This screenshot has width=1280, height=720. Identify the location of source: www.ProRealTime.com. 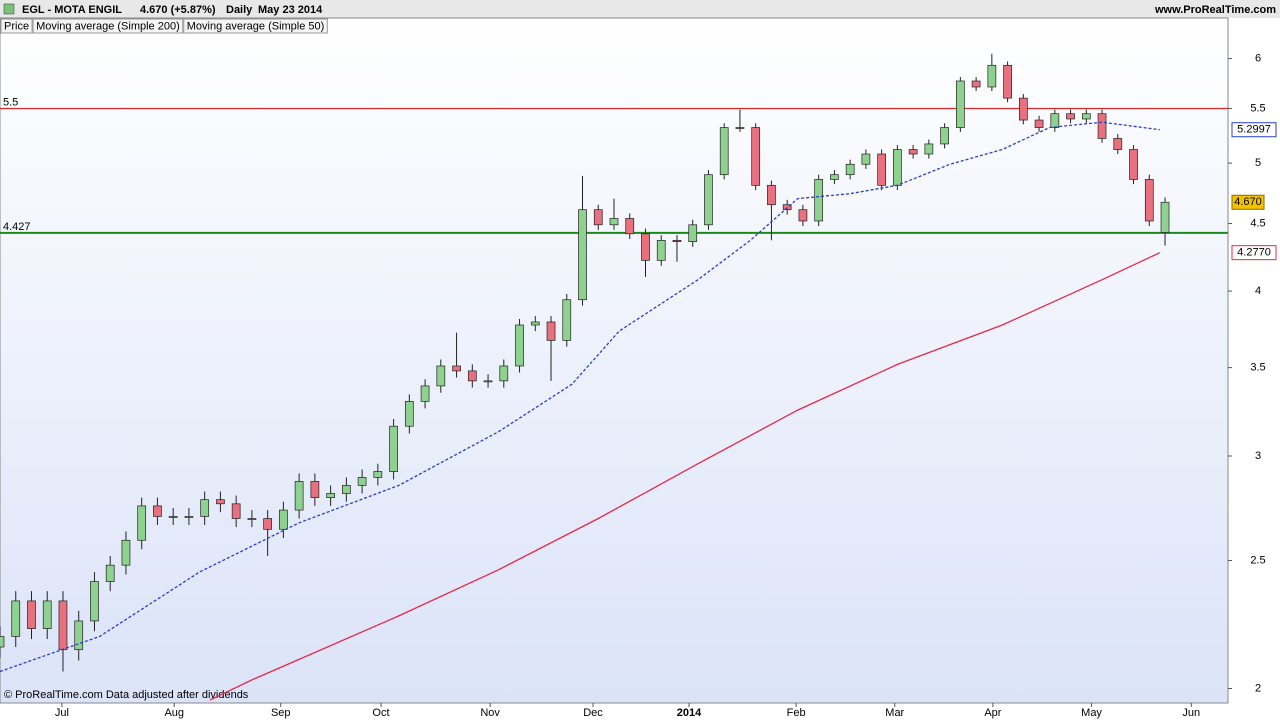
(1215, 10).